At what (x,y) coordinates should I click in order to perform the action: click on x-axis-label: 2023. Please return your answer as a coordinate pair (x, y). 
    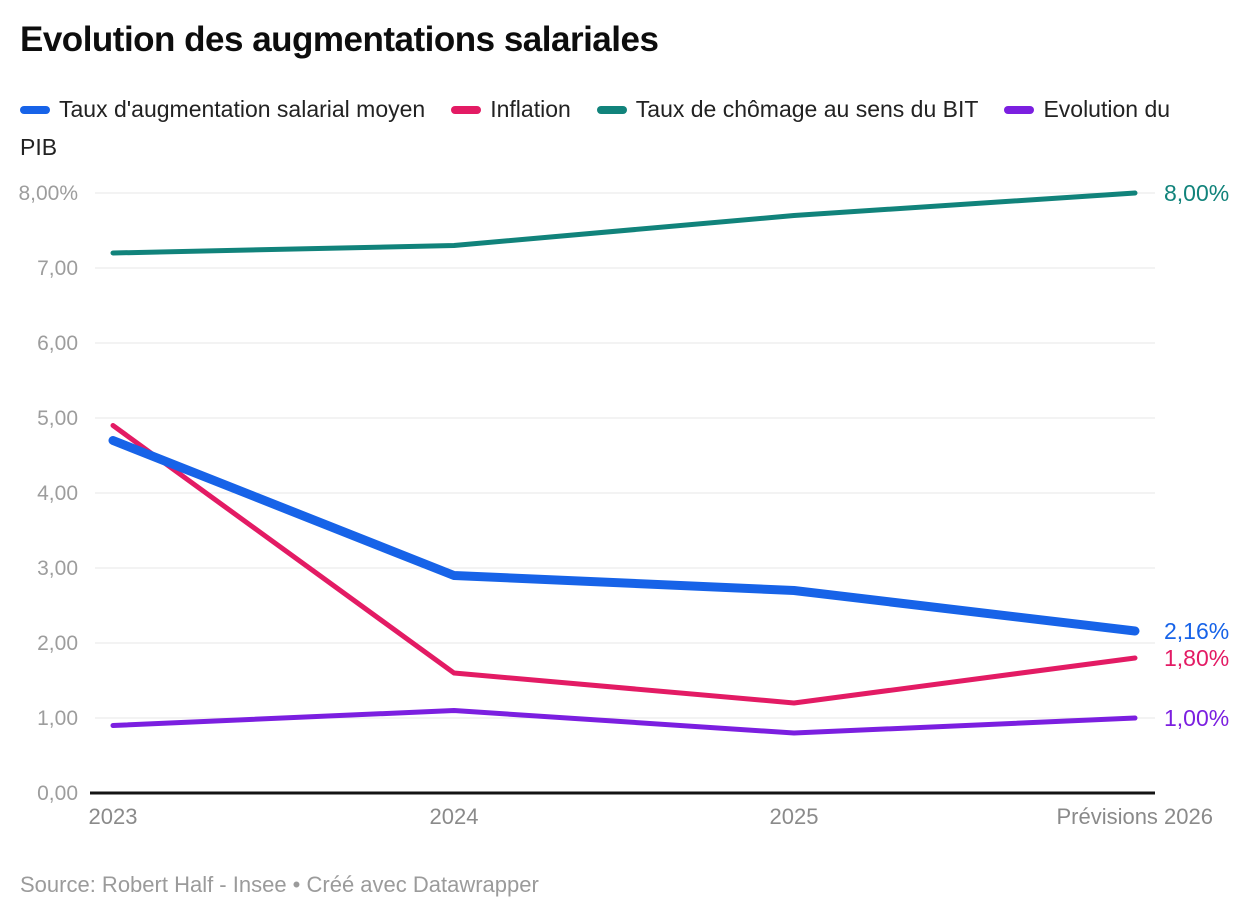
    Looking at the image, I should click on (113, 816).